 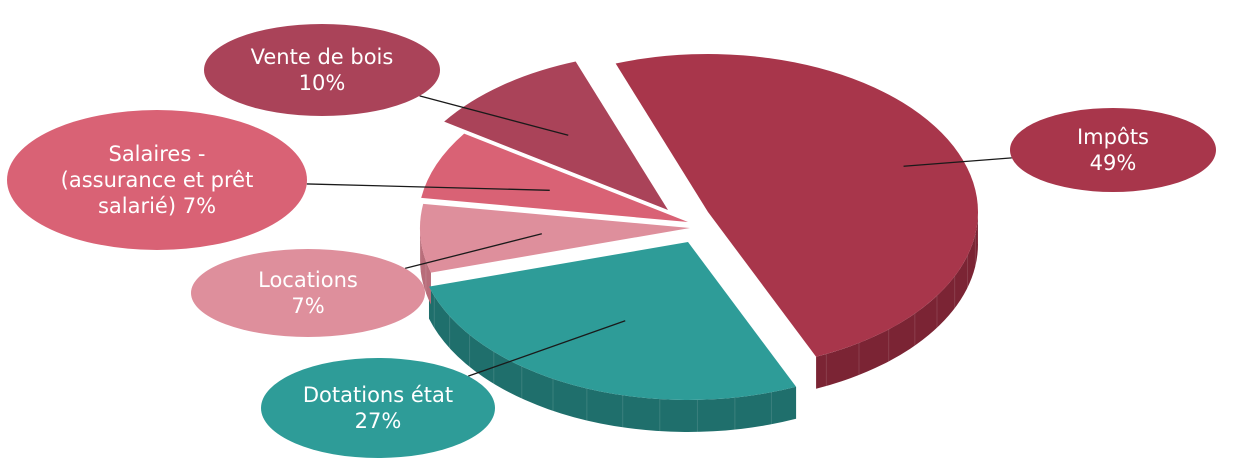 What do you see at coordinates (378, 421) in the screenshot?
I see `label-line: 27%` at bounding box center [378, 421].